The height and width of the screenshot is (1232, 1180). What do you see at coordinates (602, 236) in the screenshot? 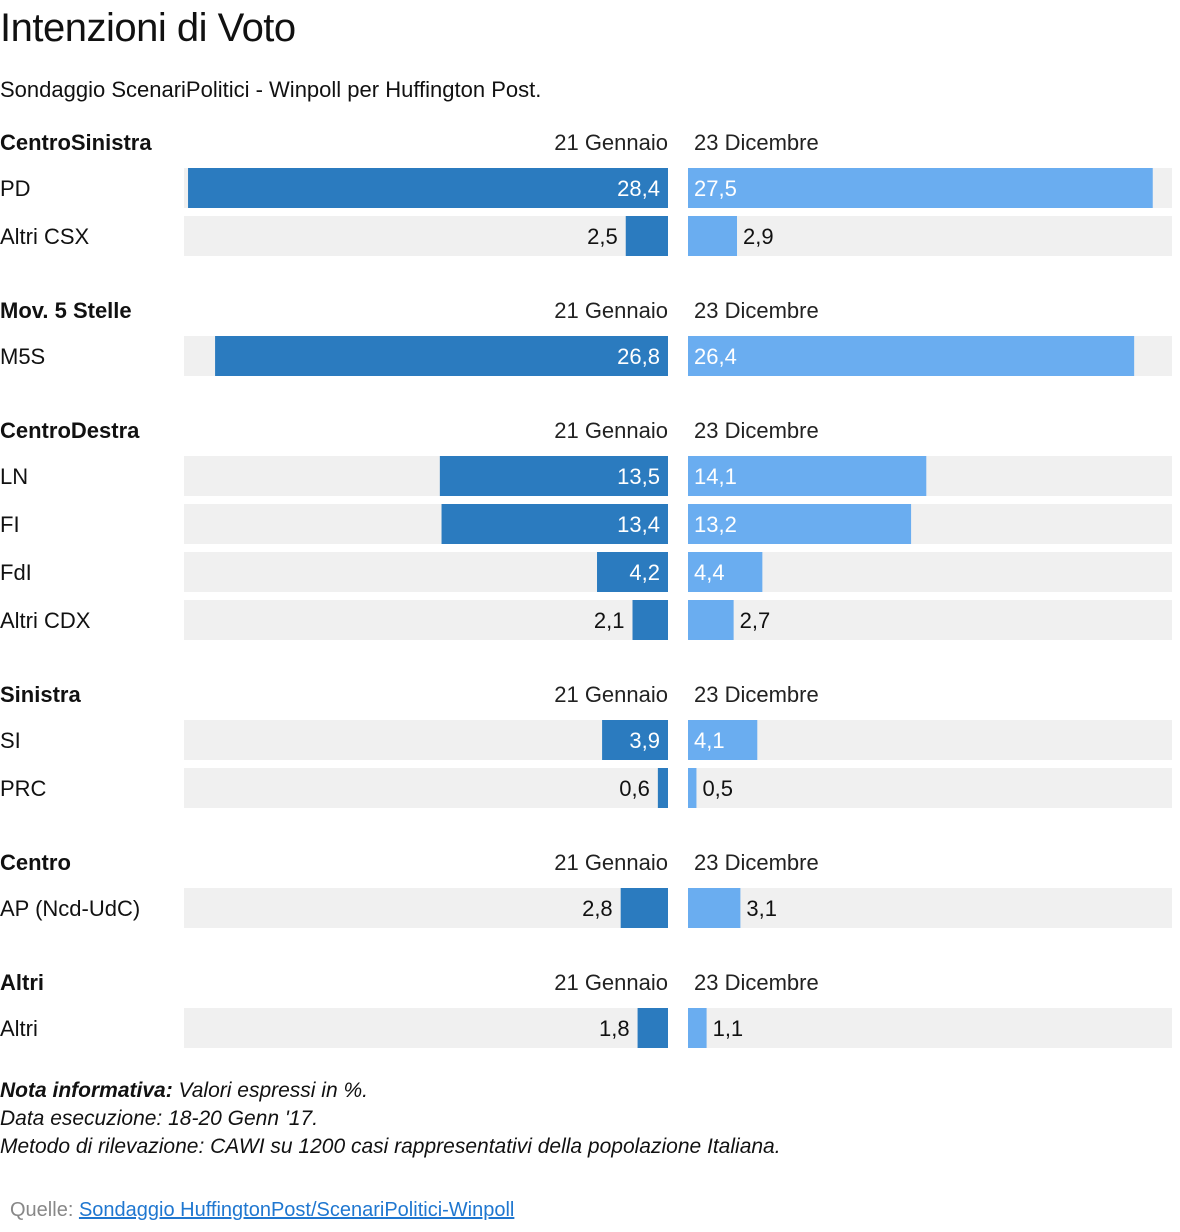
I see `value-label-left: 2,5` at bounding box center [602, 236].